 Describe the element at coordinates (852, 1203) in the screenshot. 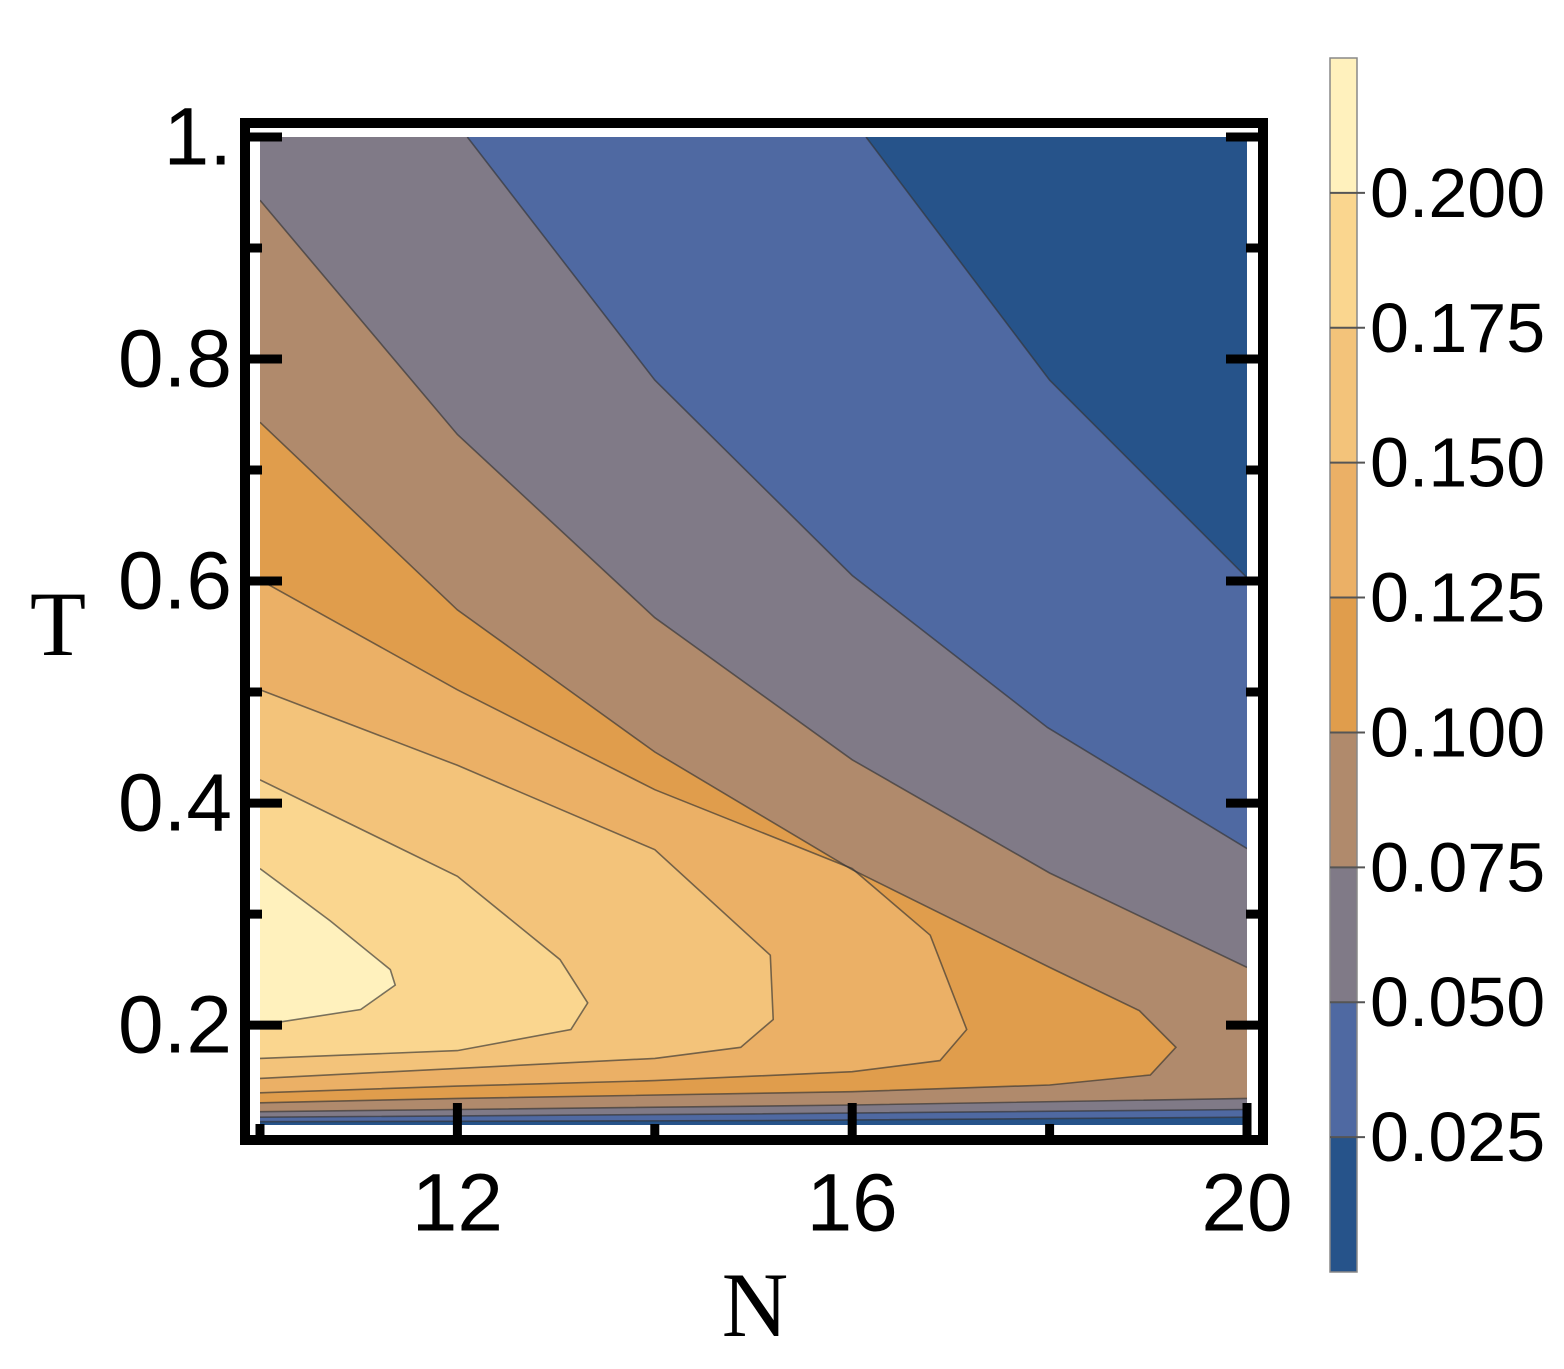

I see `x-tick-label: 16` at that location.